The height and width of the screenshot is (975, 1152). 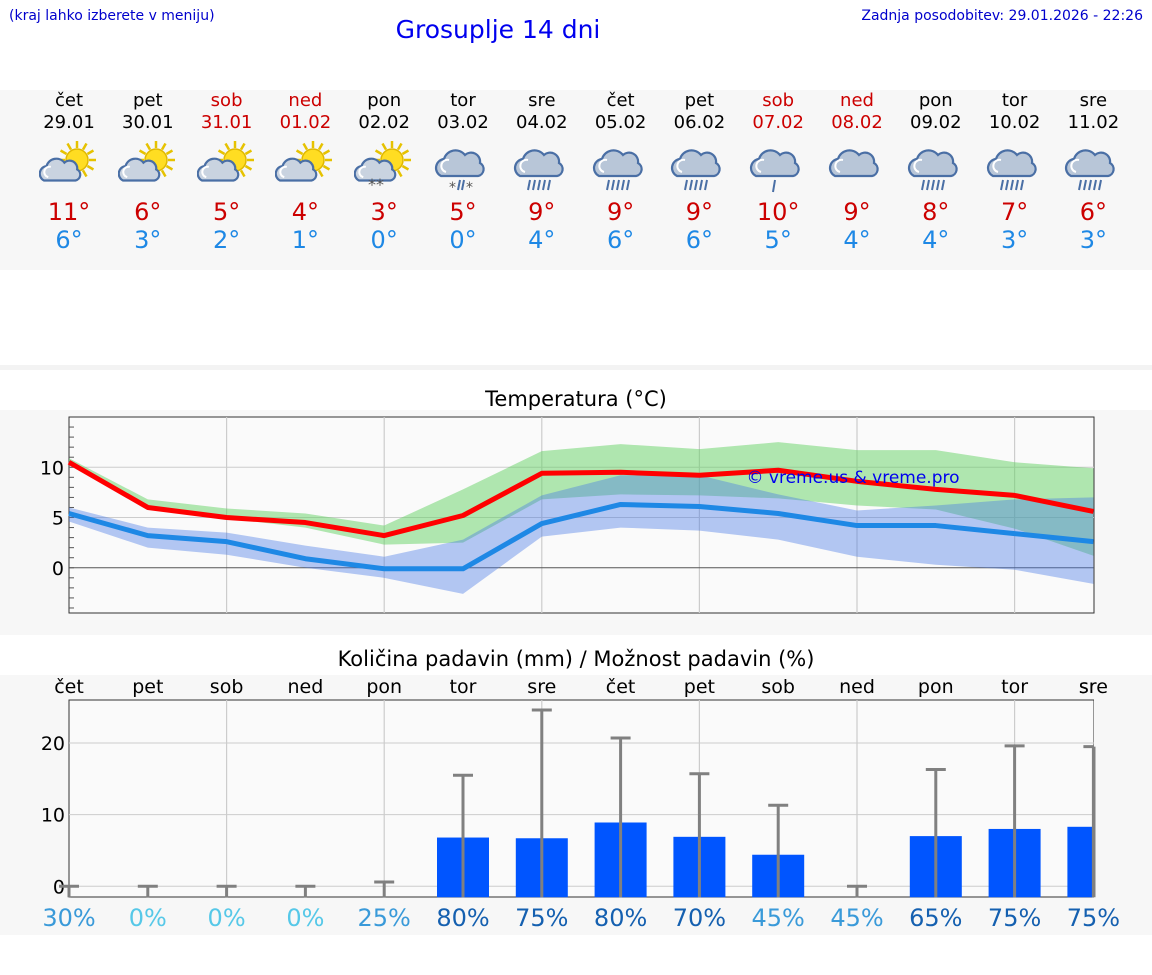 What do you see at coordinates (576, 367) in the screenshot?
I see `divider` at bounding box center [576, 367].